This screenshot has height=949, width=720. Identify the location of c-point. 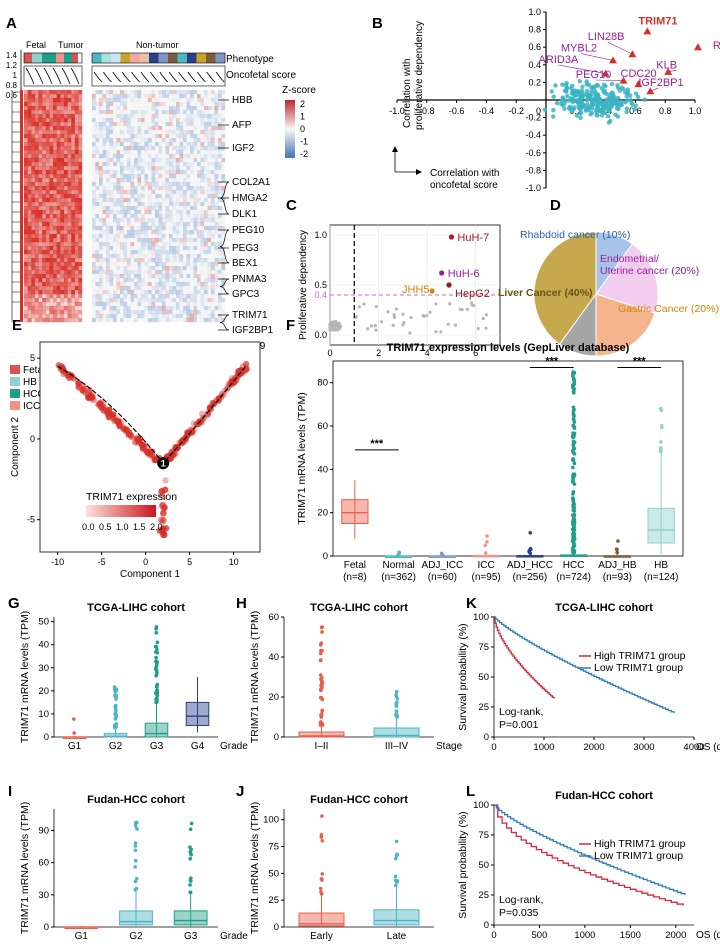
(430, 312).